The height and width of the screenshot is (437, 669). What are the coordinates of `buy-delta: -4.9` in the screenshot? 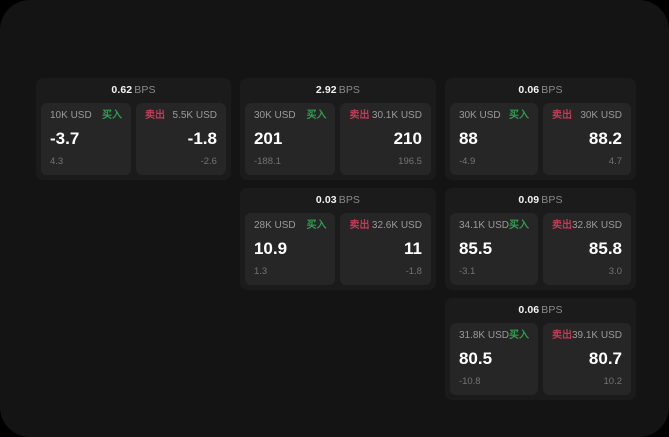 It's located at (467, 161).